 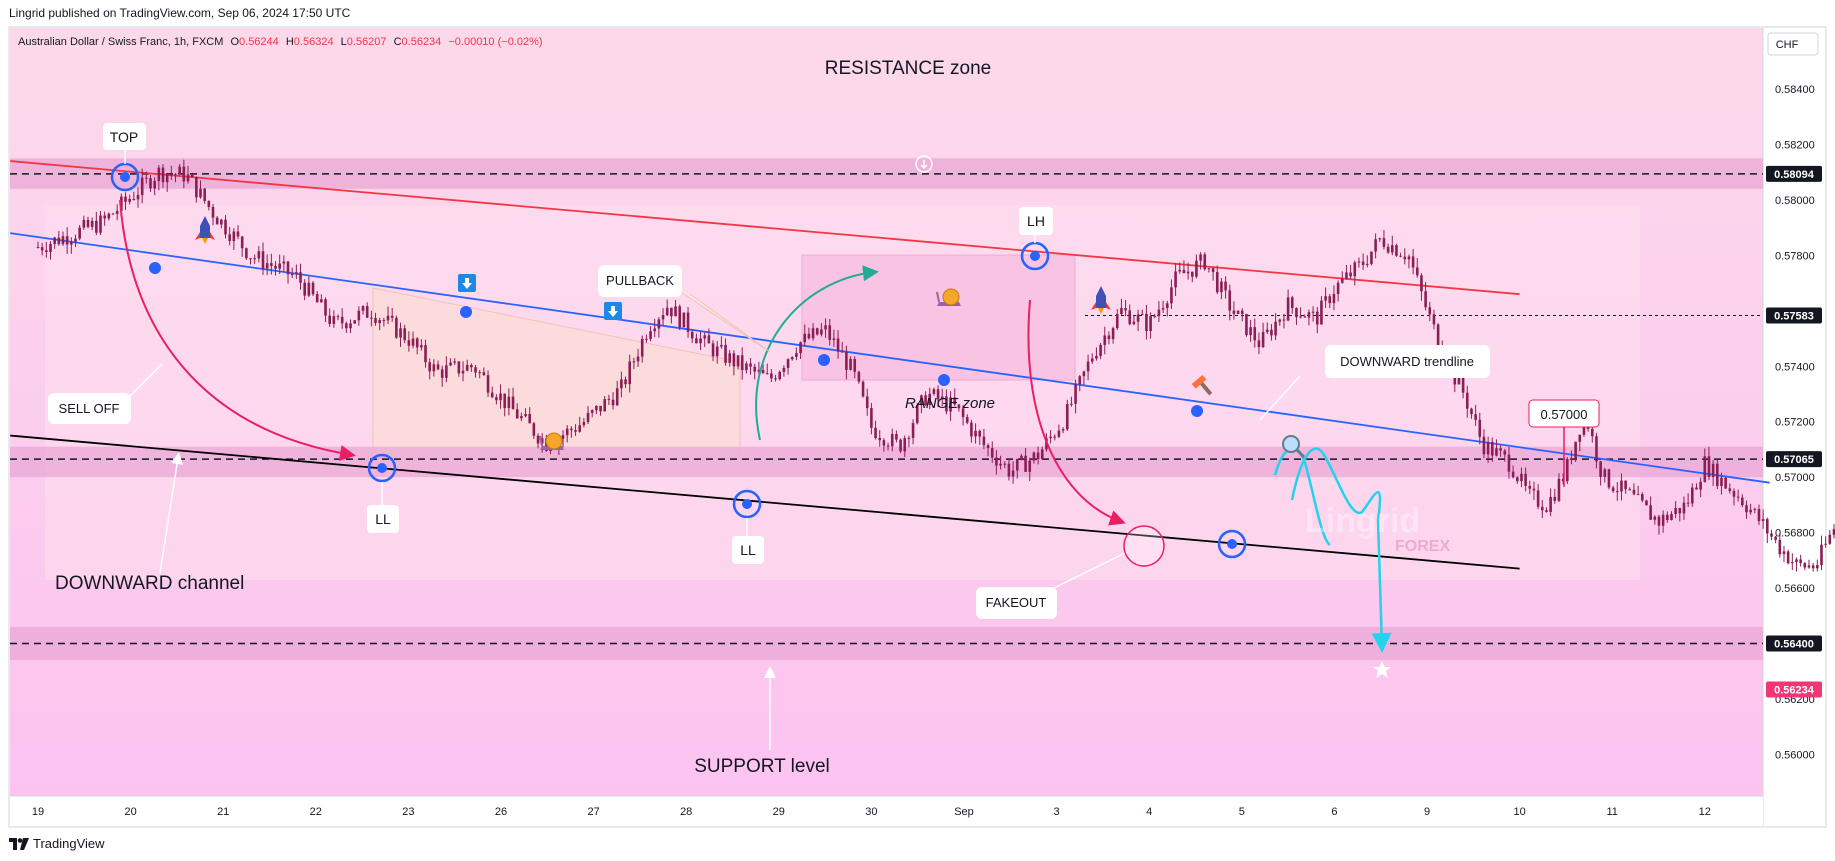 What do you see at coordinates (938, 317) in the screenshot?
I see `range-box` at bounding box center [938, 317].